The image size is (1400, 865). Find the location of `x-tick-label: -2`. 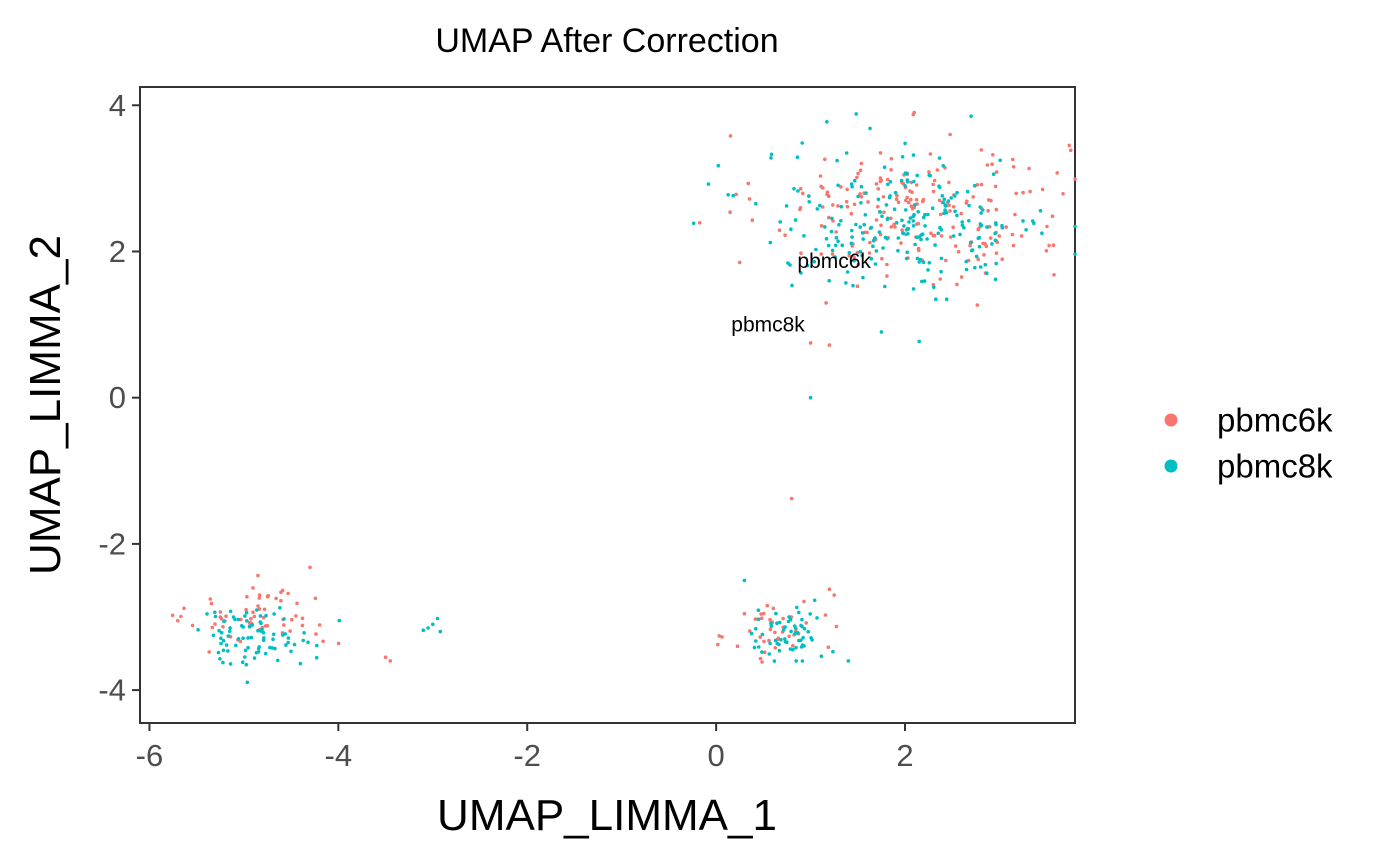

x-tick-label: -2 is located at coordinates (527, 755).